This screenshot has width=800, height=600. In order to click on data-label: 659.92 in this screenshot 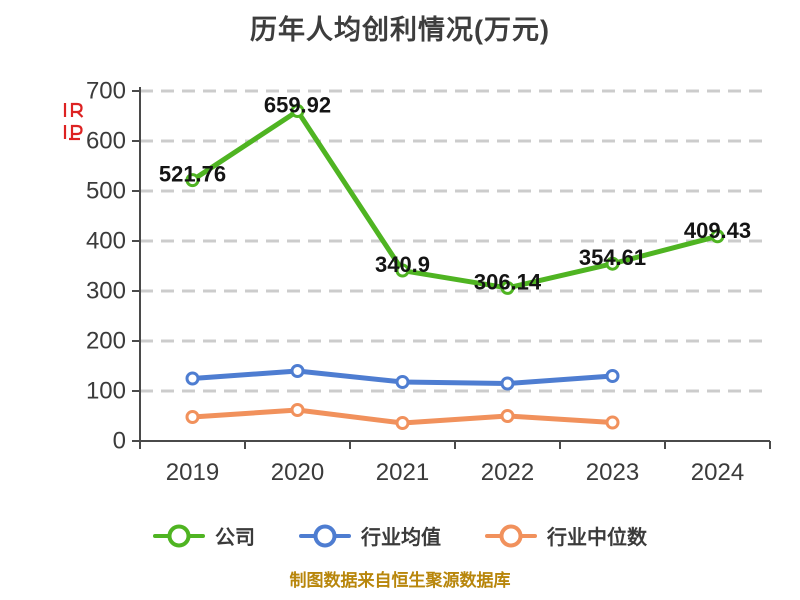, I will do `click(297, 105)`.